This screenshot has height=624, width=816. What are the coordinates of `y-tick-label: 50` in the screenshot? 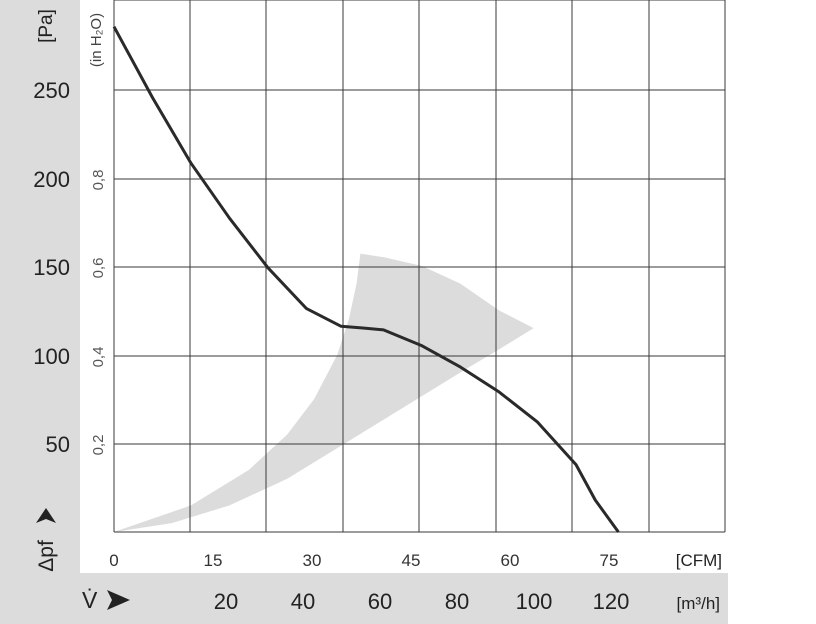 It's located at (58, 444).